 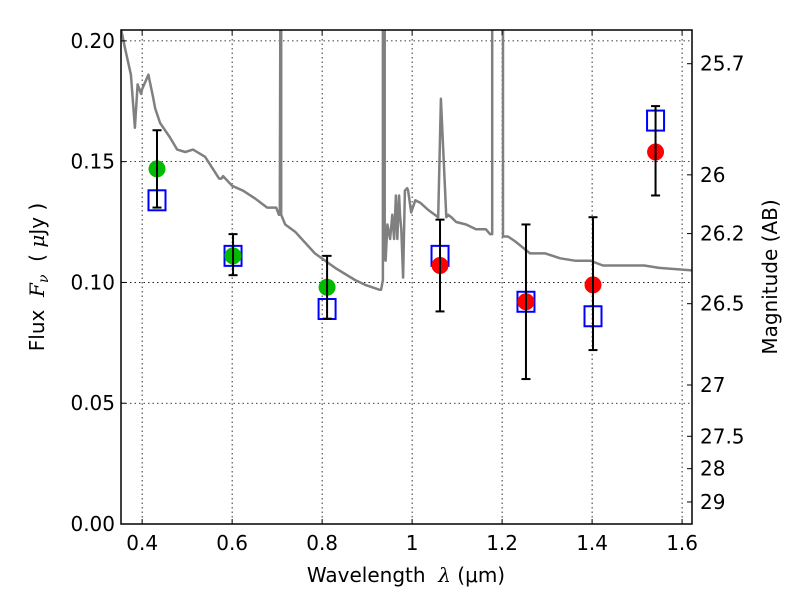 What do you see at coordinates (372, 575) in the screenshot?
I see `x-axis-label-prefix: Wavelength` at bounding box center [372, 575].